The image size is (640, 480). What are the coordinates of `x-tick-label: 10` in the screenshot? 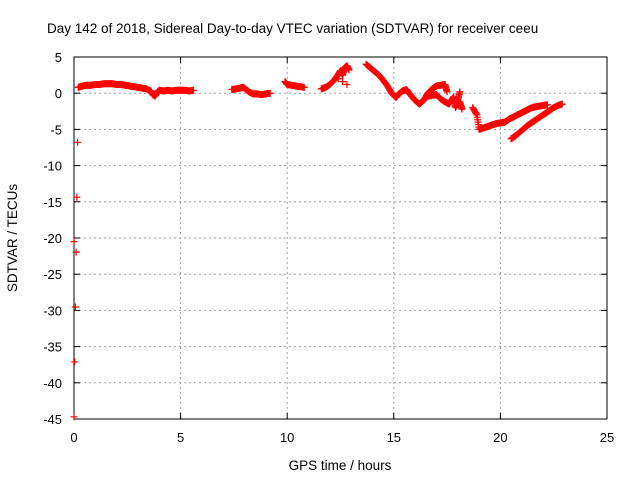 It's located at (287, 437).